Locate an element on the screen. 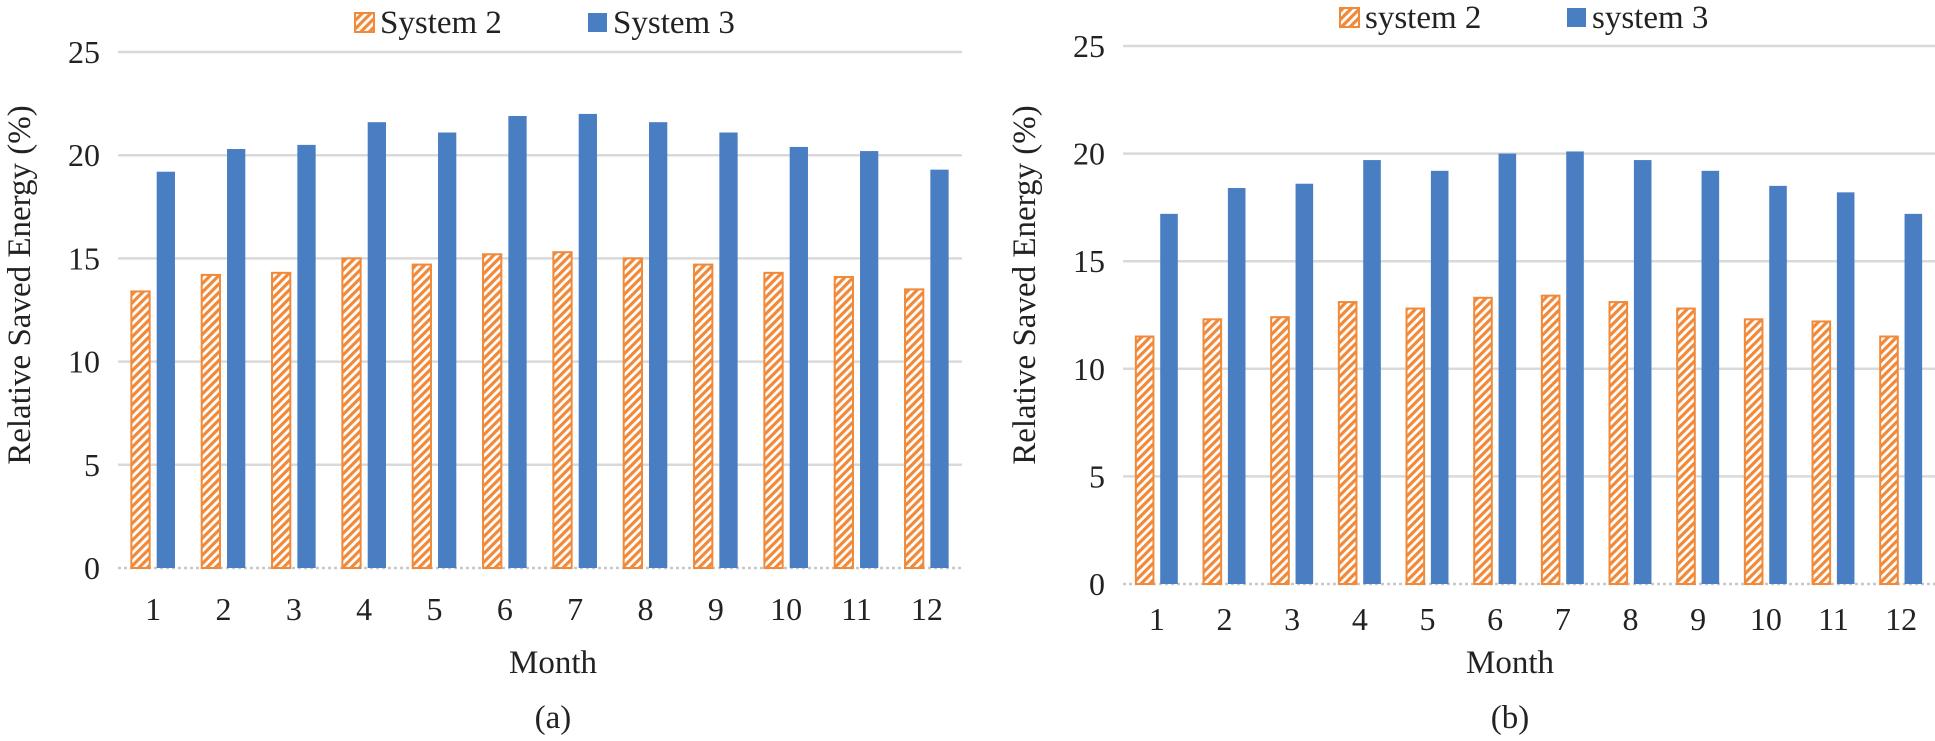 The width and height of the screenshot is (1935, 741). y-axis-title-a: Relative Saved Energy (%) is located at coordinates (20, 285).